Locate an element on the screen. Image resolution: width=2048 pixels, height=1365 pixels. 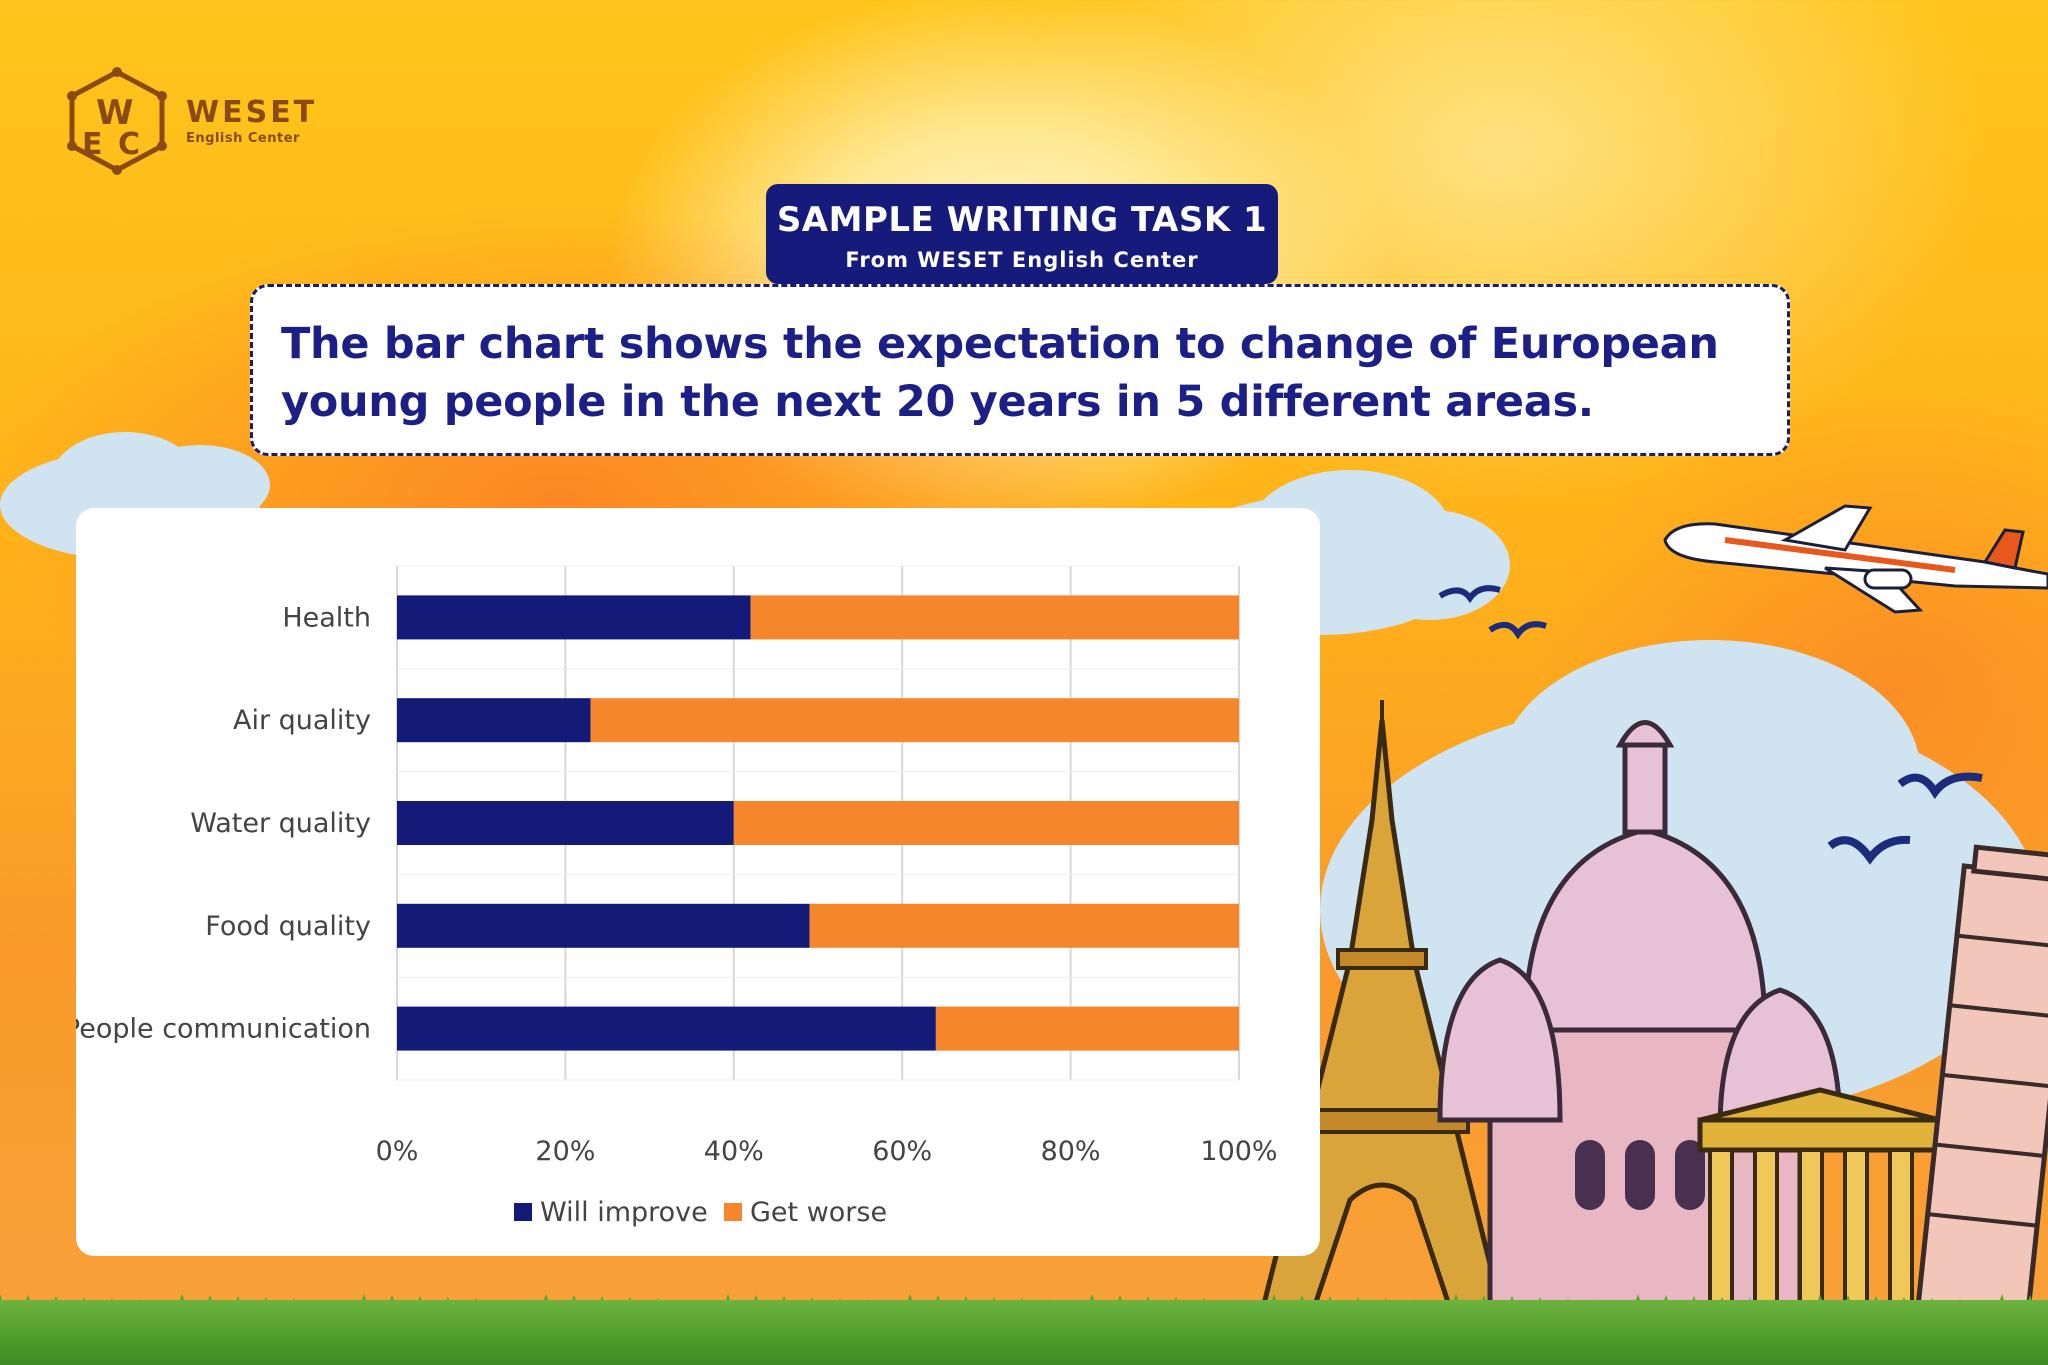
category-label: Health is located at coordinates (326, 617).